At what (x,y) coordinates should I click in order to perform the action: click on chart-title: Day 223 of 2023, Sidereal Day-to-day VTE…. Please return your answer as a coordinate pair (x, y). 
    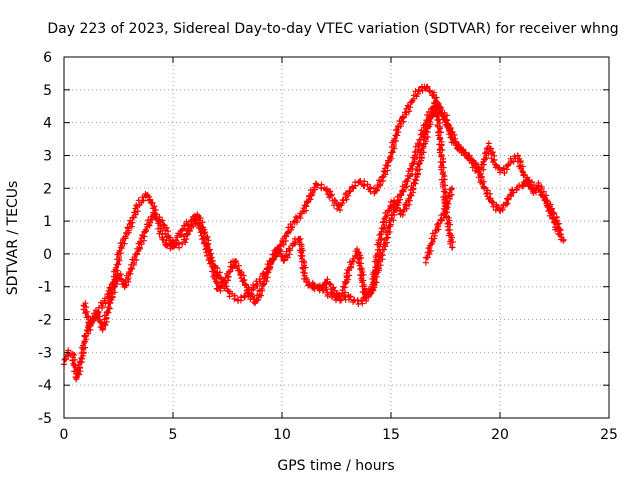
    Looking at the image, I should click on (332, 29).